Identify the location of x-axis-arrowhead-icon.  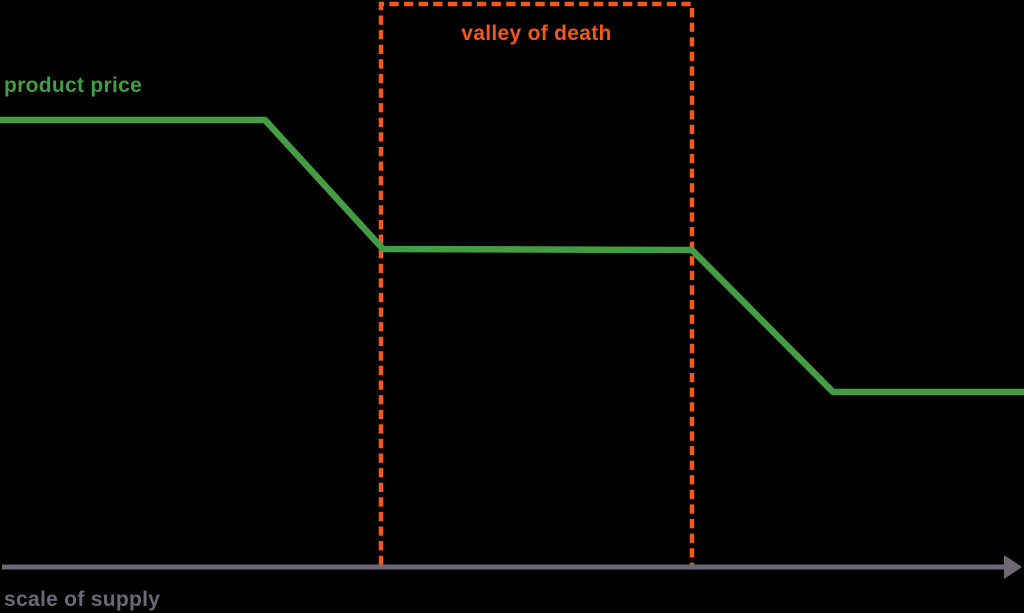
(1013, 567).